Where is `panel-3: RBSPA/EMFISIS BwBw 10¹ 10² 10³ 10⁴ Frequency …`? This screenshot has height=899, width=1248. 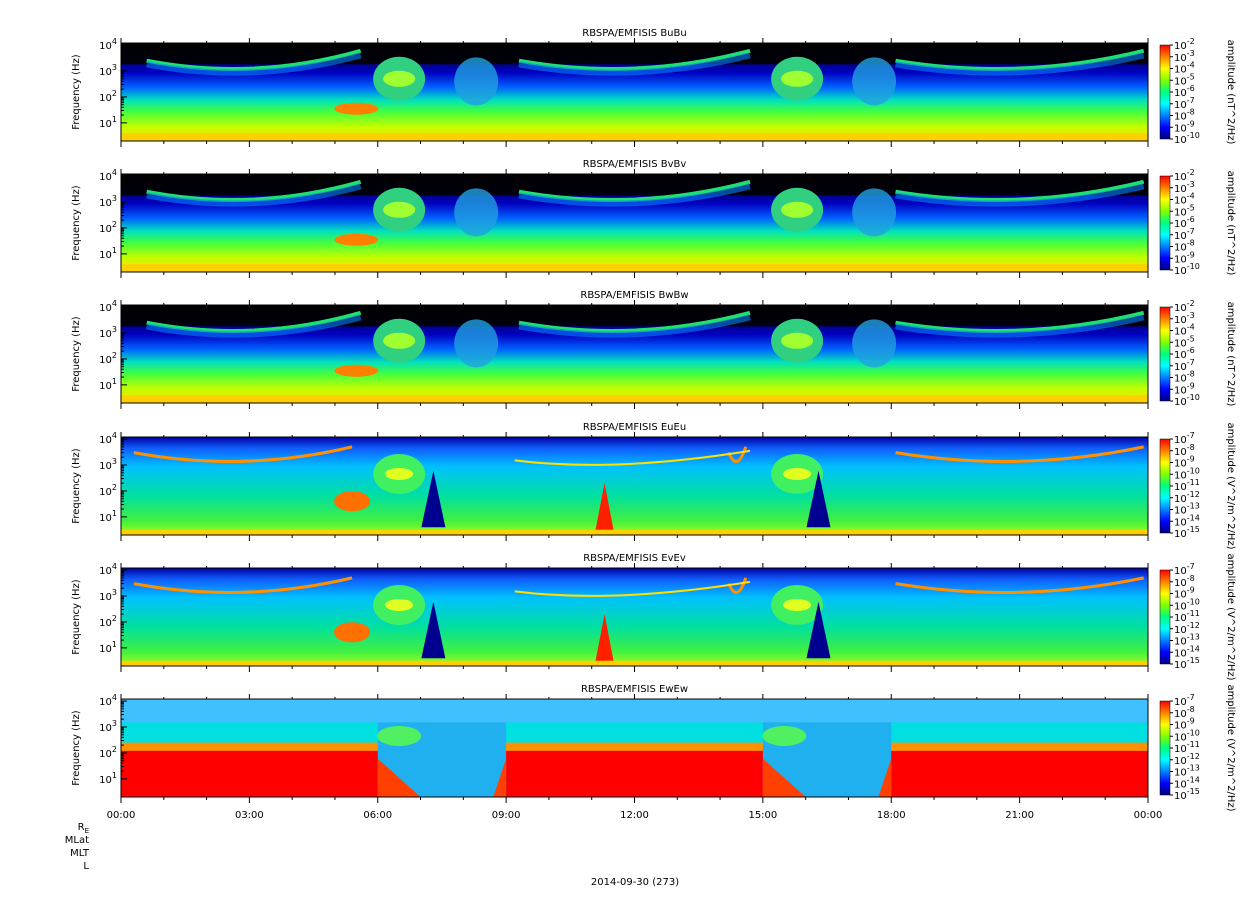
panel-3: RBSPA/EMFISIS BwBw 10¹ 10² 10³ 10⁴ Frequency … is located at coordinates (653, 349).